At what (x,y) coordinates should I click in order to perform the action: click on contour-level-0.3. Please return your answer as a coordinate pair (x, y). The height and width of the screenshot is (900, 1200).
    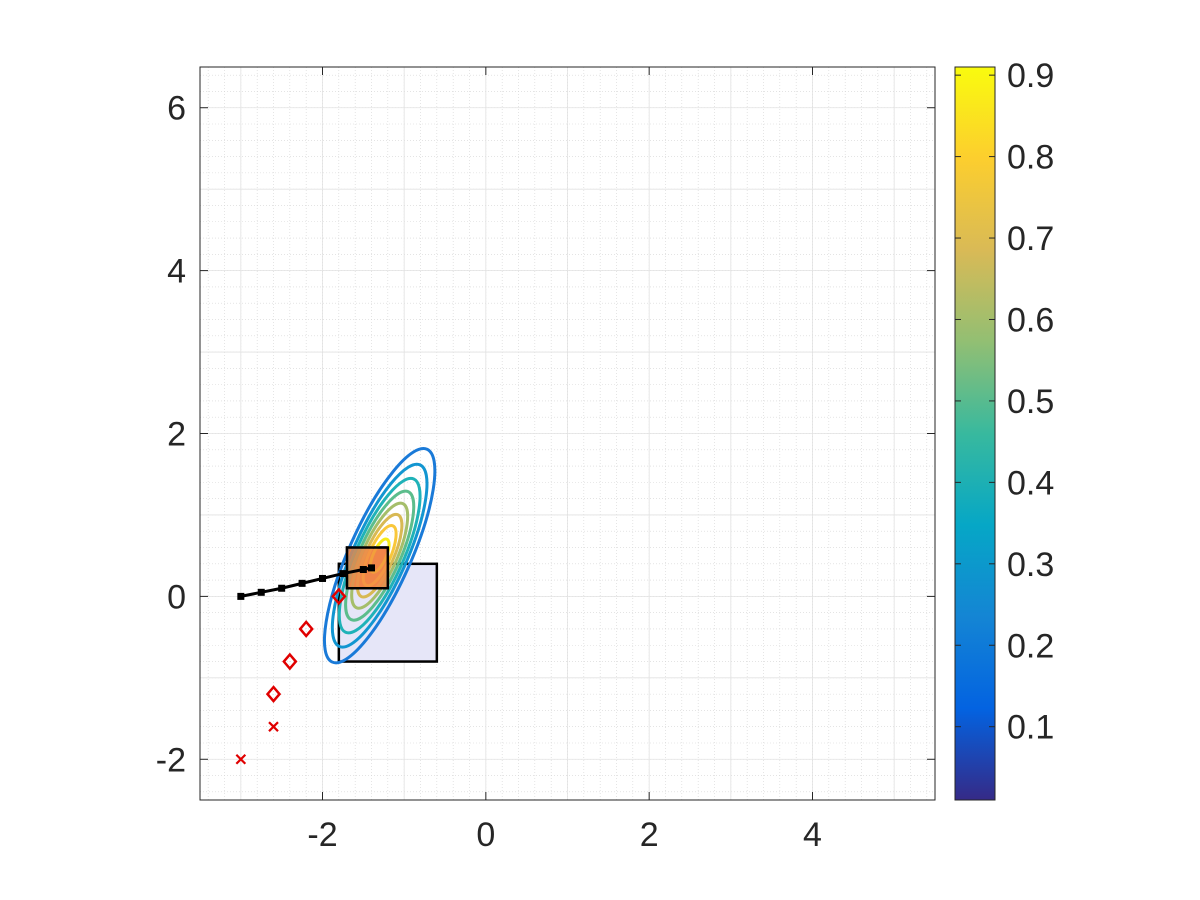
    Looking at the image, I should click on (379, 555).